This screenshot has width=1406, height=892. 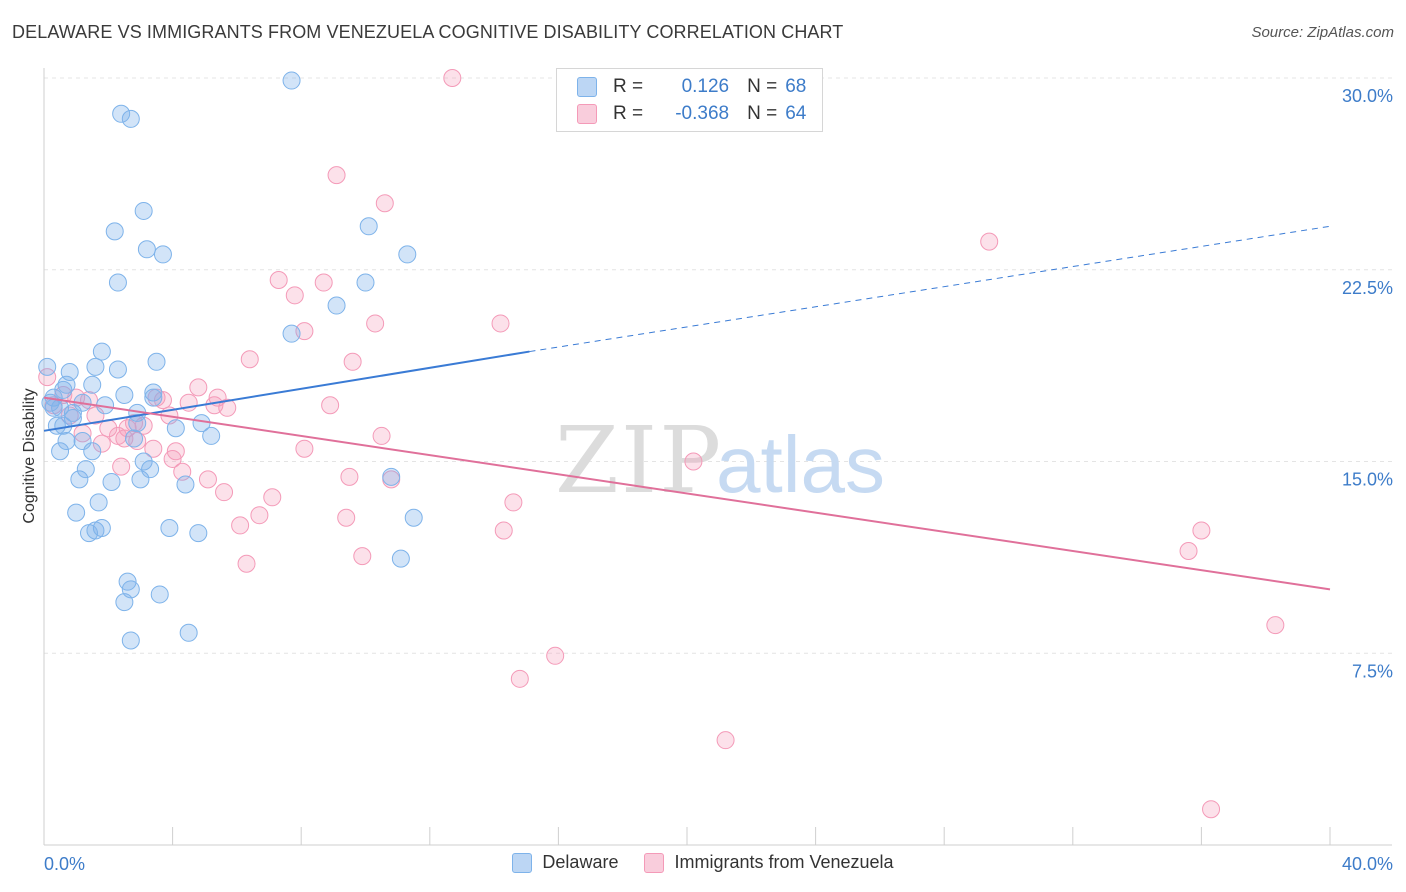 I want to click on x-tick-labels: 0.0% 40.0%, so click(x=718, y=864).